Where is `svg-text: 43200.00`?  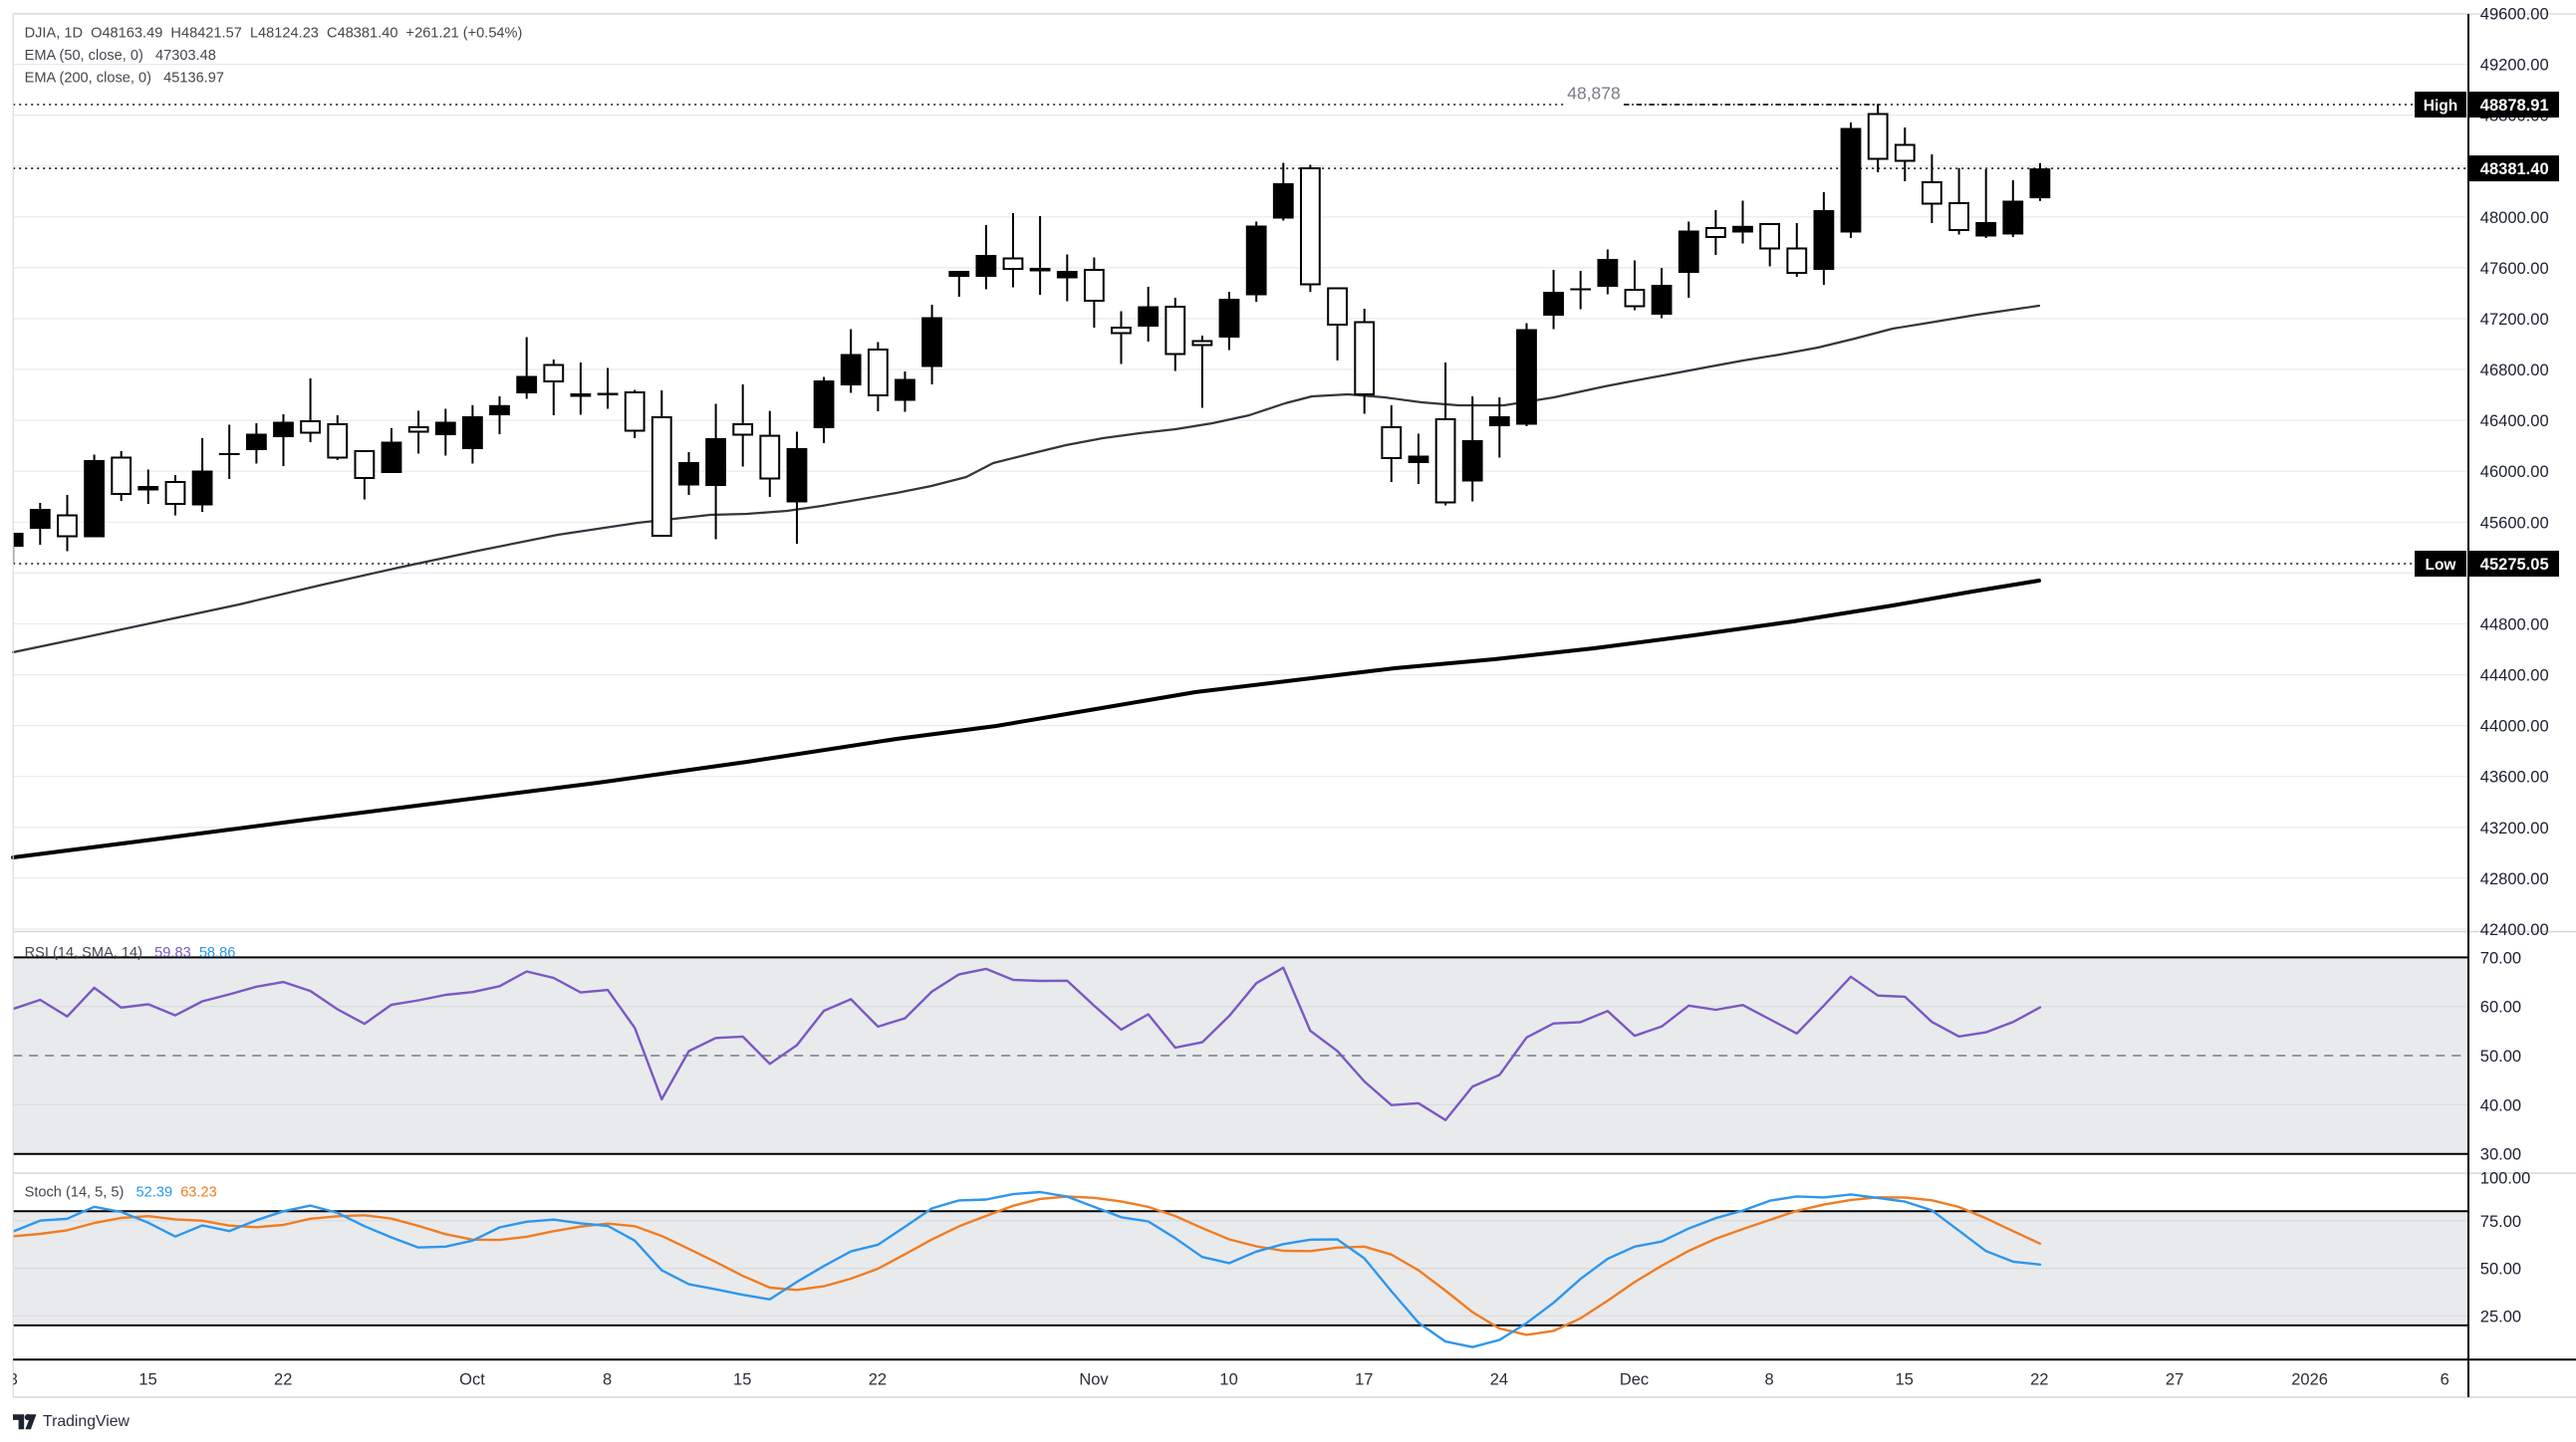 svg-text: 43200.00 is located at coordinates (2514, 829).